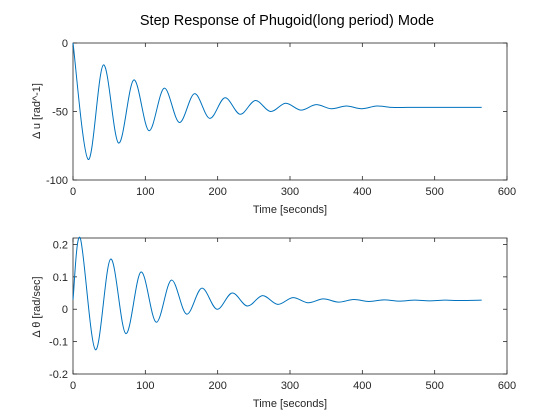 Image resolution: width=560 pixels, height=420 pixels. I want to click on lower-x-axis-label: Time [seconds], so click(290, 404).